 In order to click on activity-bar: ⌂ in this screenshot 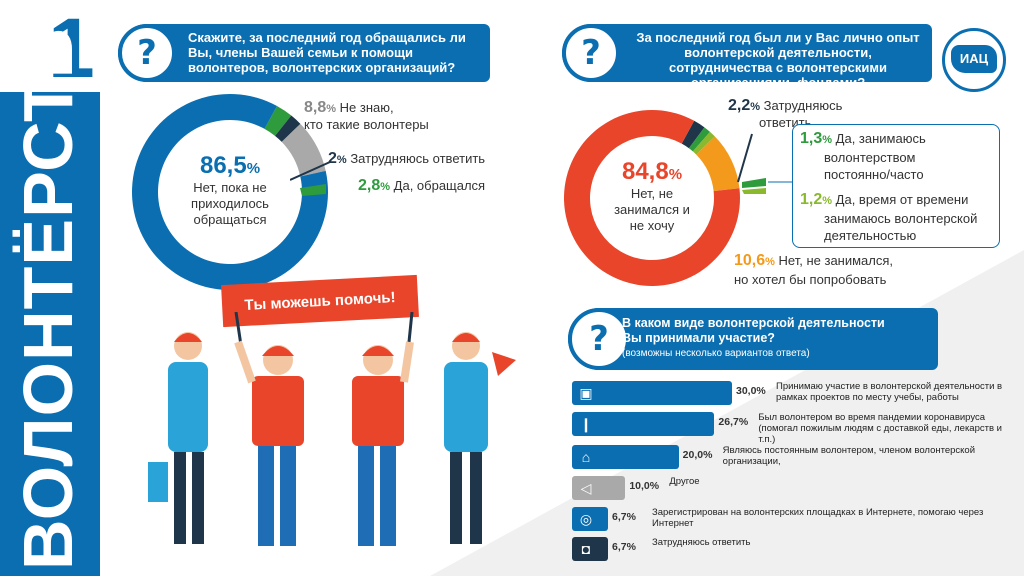, I will do `click(625, 457)`.